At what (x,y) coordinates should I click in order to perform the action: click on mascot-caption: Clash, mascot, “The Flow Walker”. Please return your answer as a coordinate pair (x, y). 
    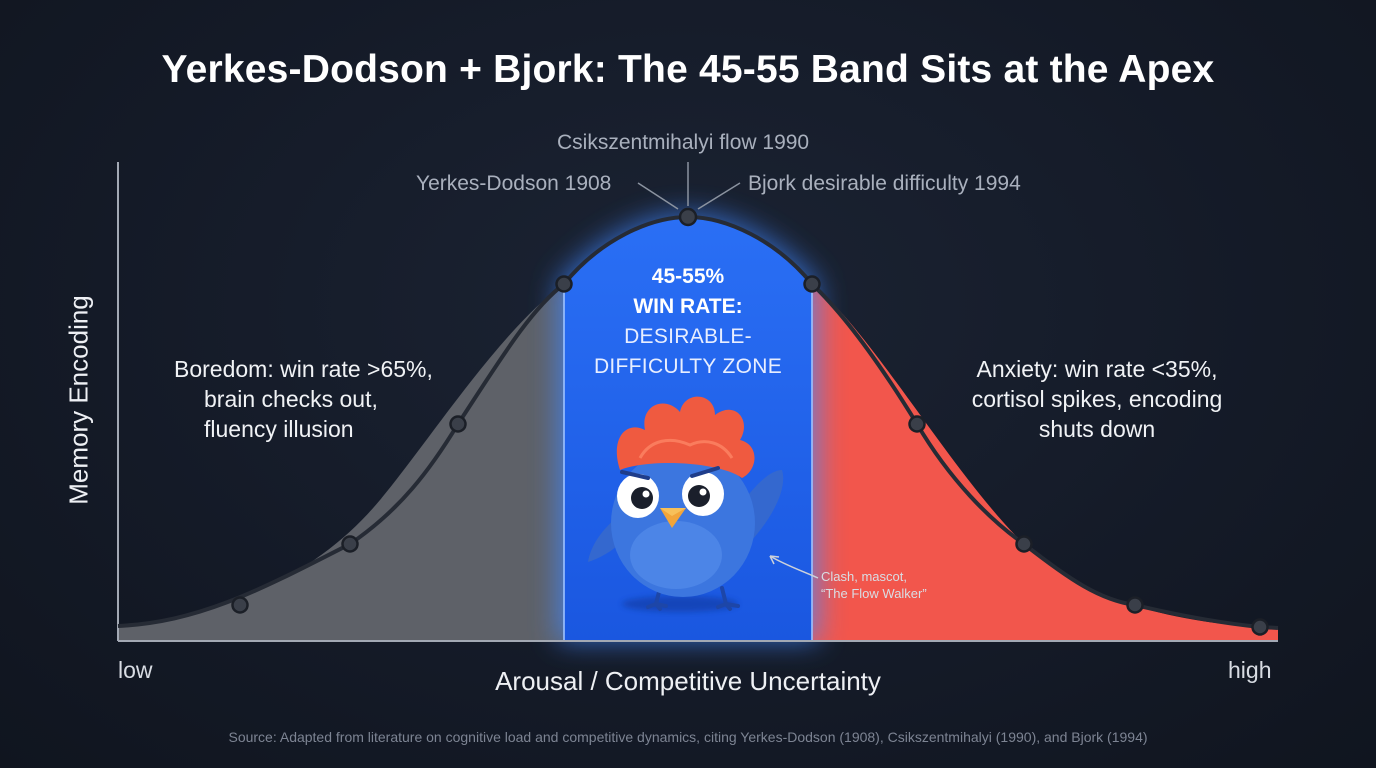
    Looking at the image, I should click on (874, 585).